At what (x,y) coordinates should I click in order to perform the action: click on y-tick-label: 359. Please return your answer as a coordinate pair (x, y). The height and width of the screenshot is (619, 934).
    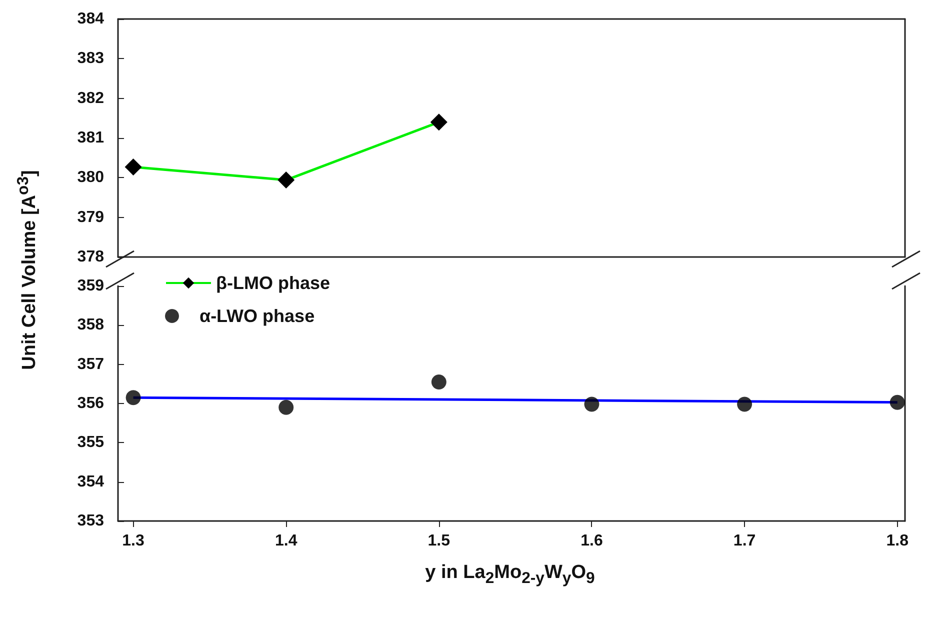
    Looking at the image, I should click on (90, 286).